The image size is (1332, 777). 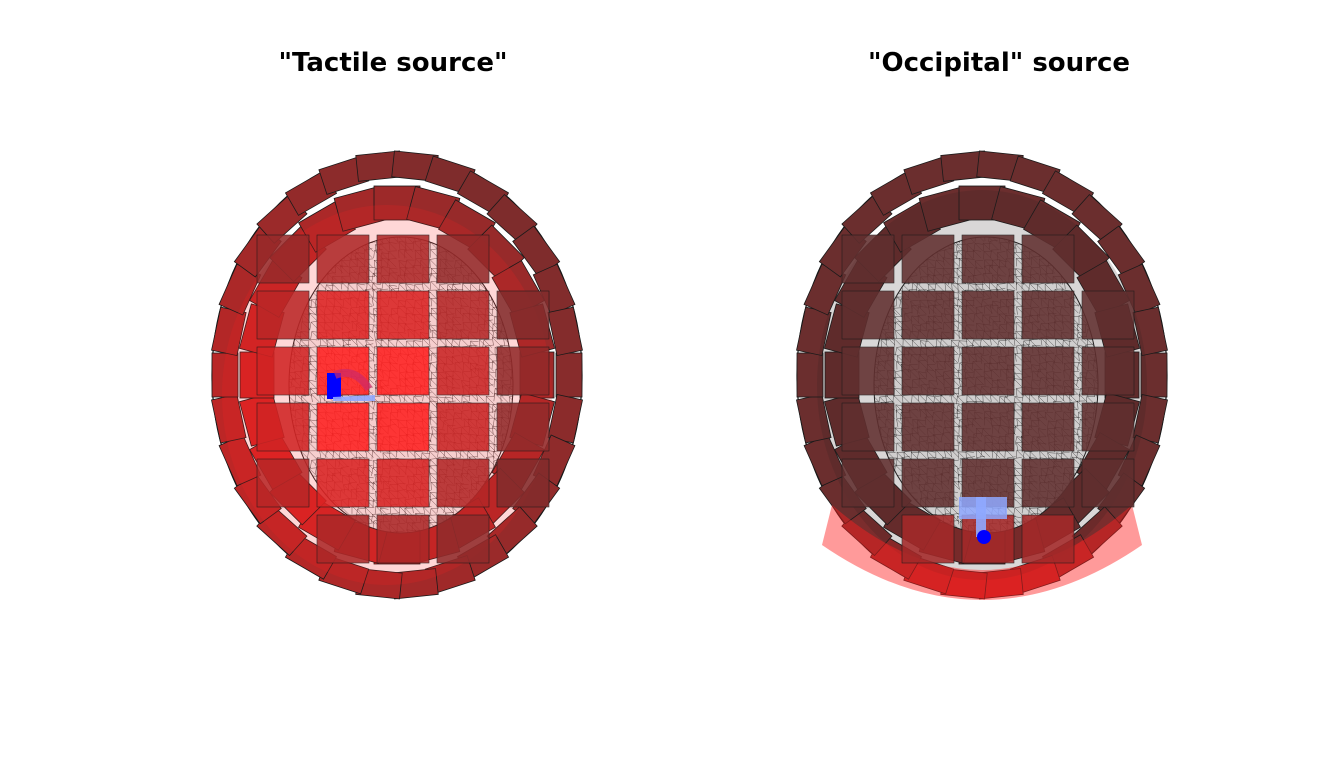 What do you see at coordinates (393, 63) in the screenshot?
I see `panel-title: "Tactile source"` at bounding box center [393, 63].